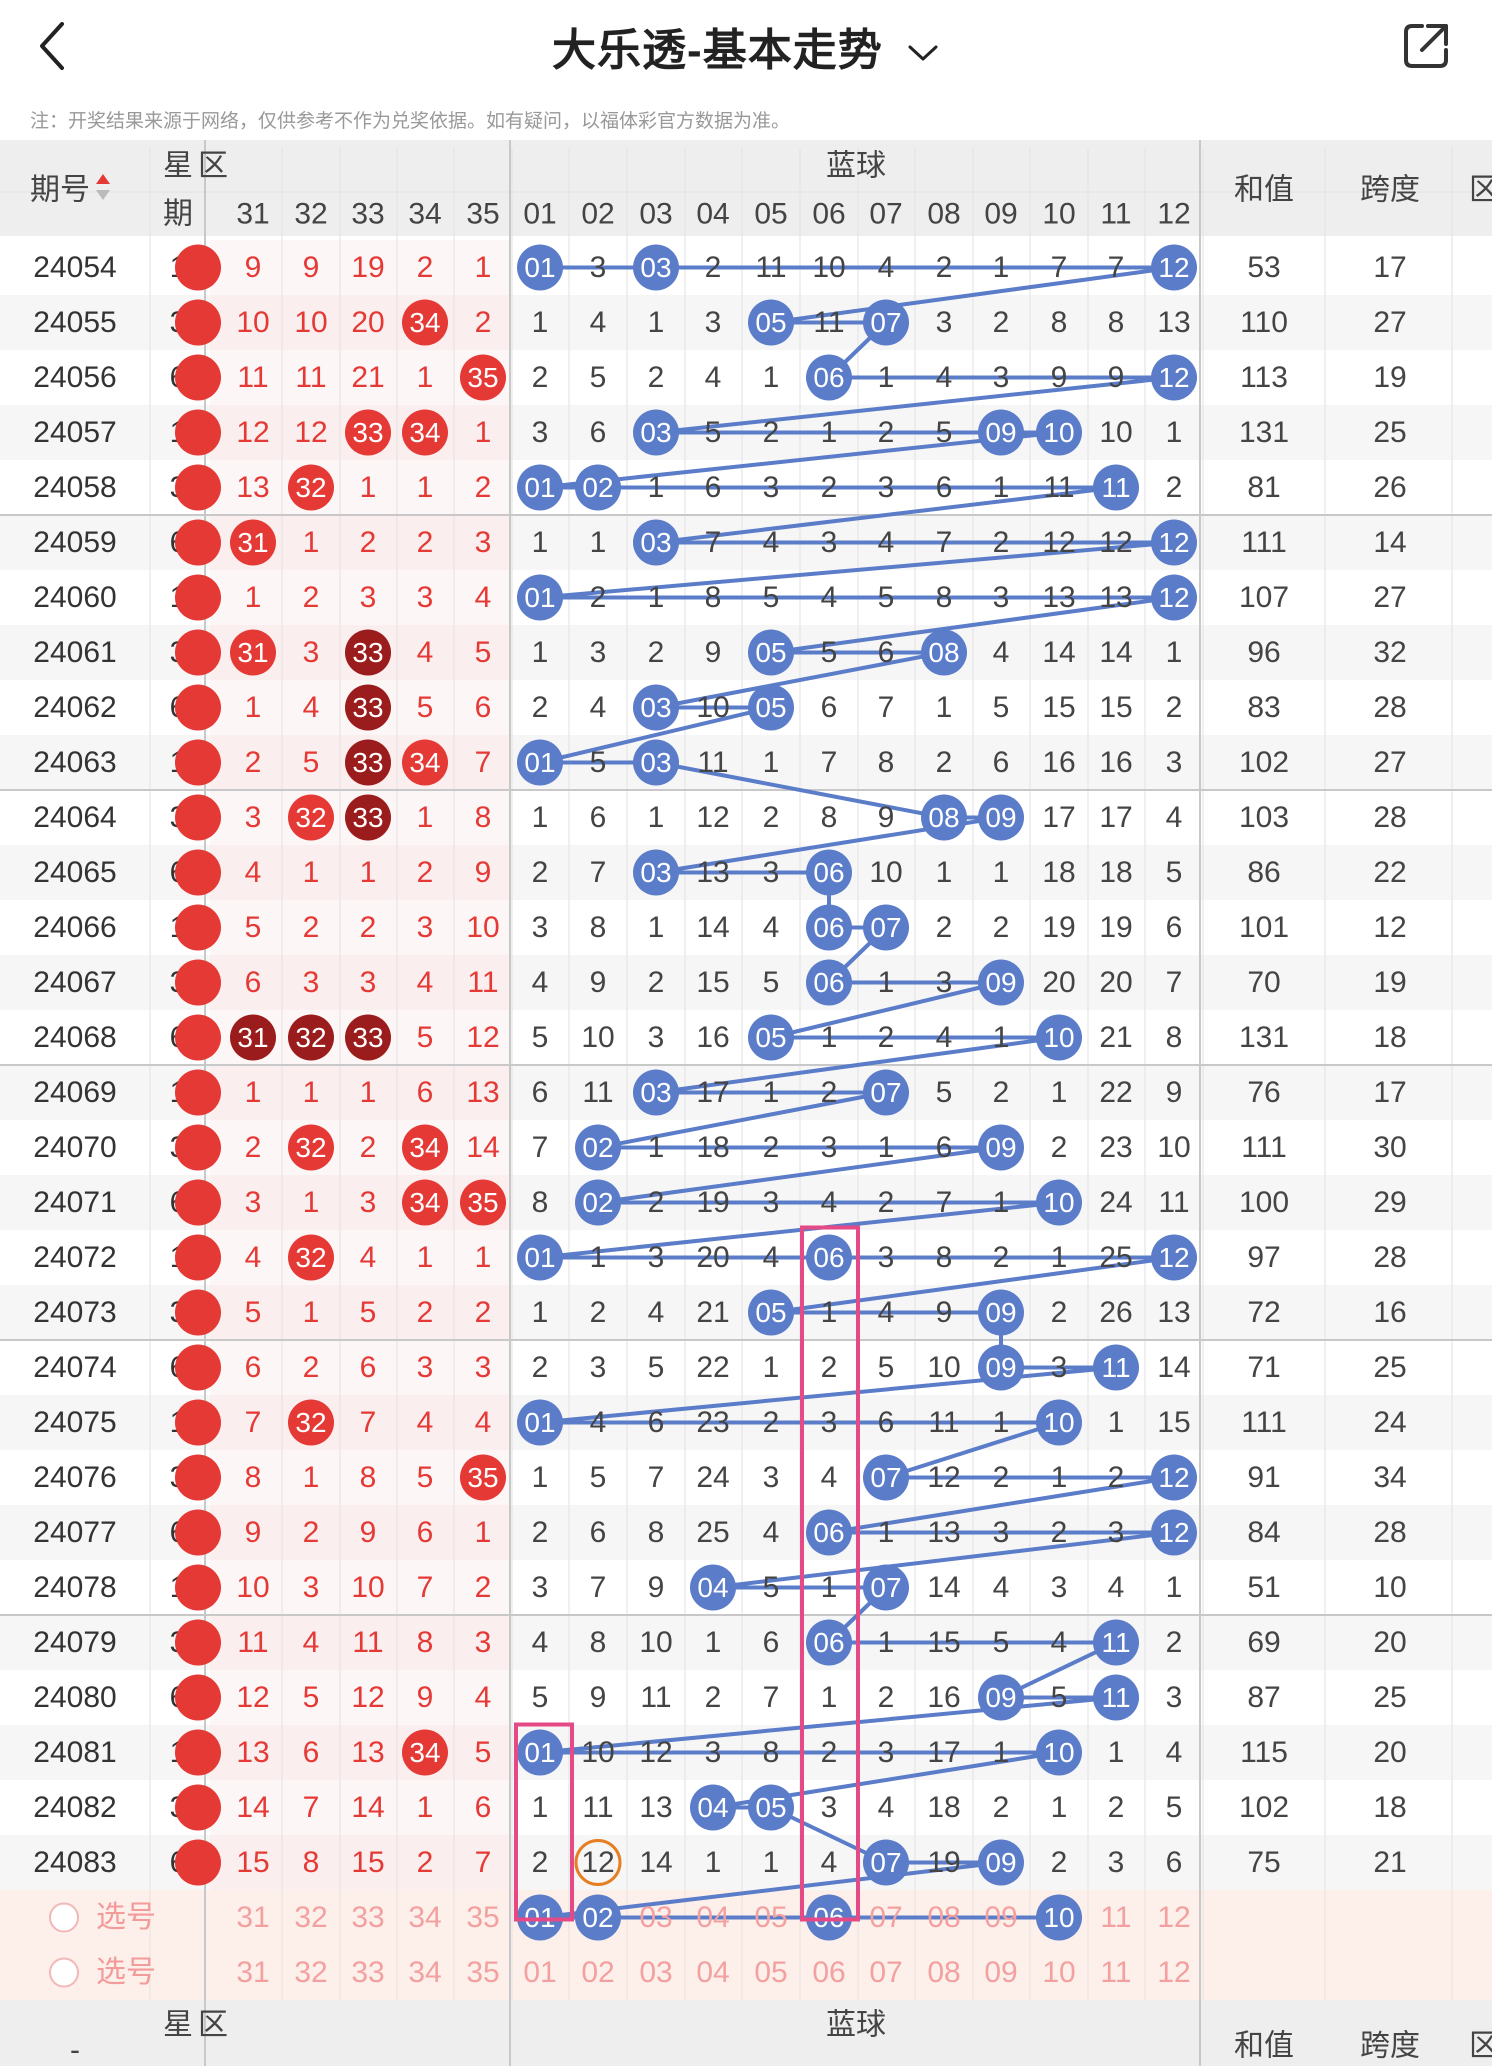  I want to click on blue-col-header: 09, so click(1000, 214).